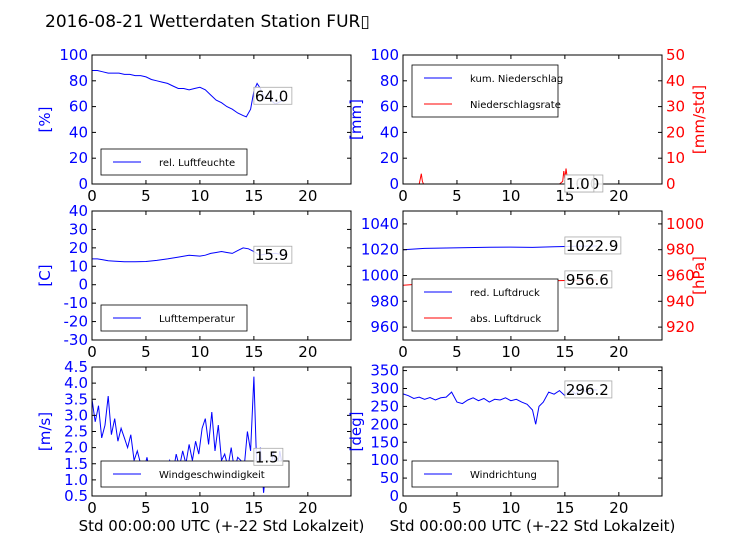 This screenshot has width=736, height=552. What do you see at coordinates (78, 81) in the screenshot?
I see `y-tick-label: 80` at bounding box center [78, 81].